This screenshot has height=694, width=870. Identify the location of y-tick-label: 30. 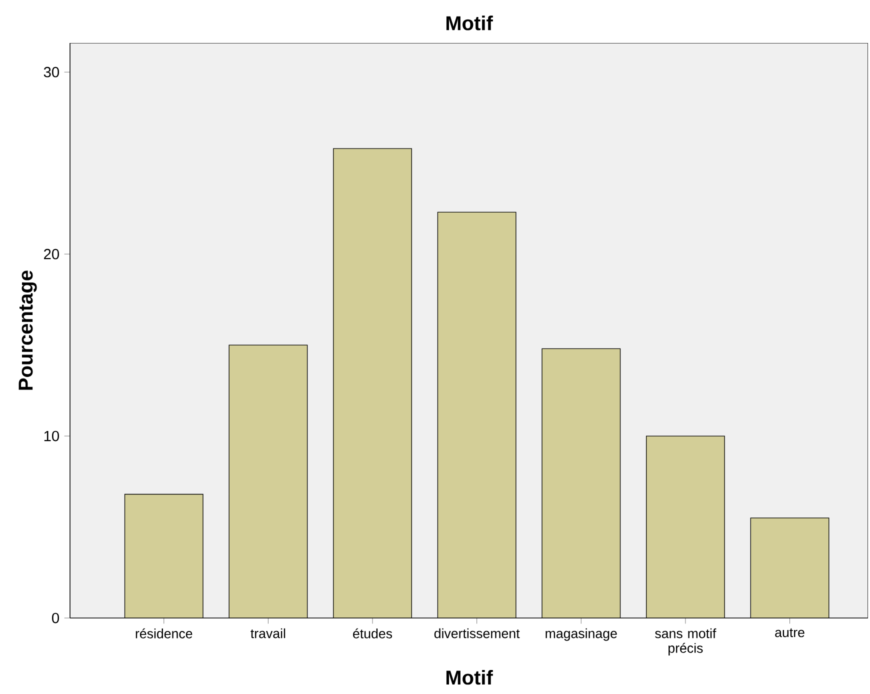
(52, 72).